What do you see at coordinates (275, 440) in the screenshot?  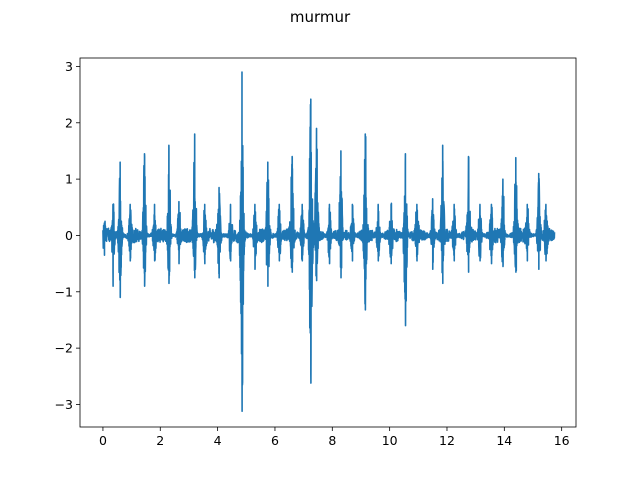 I see `x-tick-label: 6` at bounding box center [275, 440].